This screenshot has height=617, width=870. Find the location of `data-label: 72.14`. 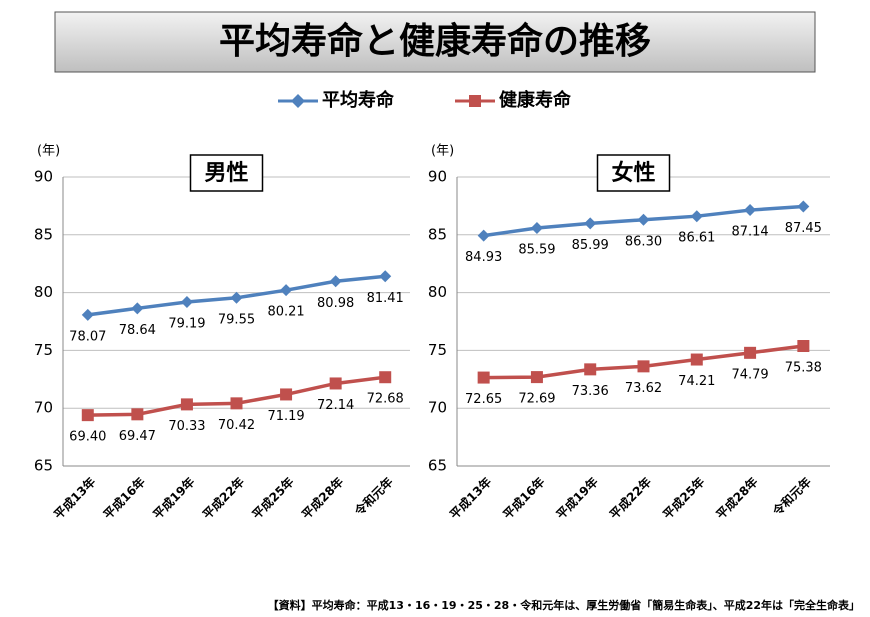

data-label: 72.14 is located at coordinates (335, 405).